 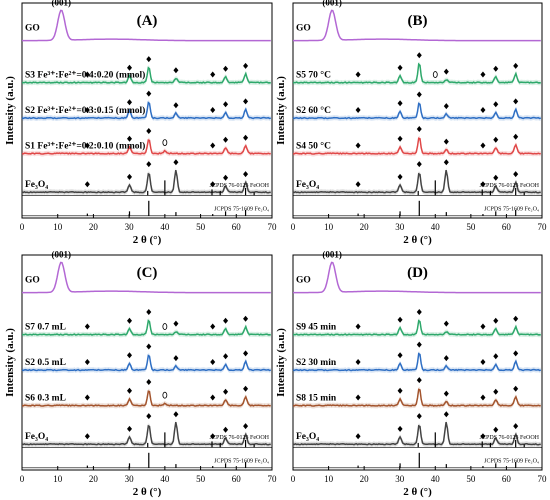 What do you see at coordinates (237, 227) in the screenshot?
I see `x-tick-label: 60` at bounding box center [237, 227].